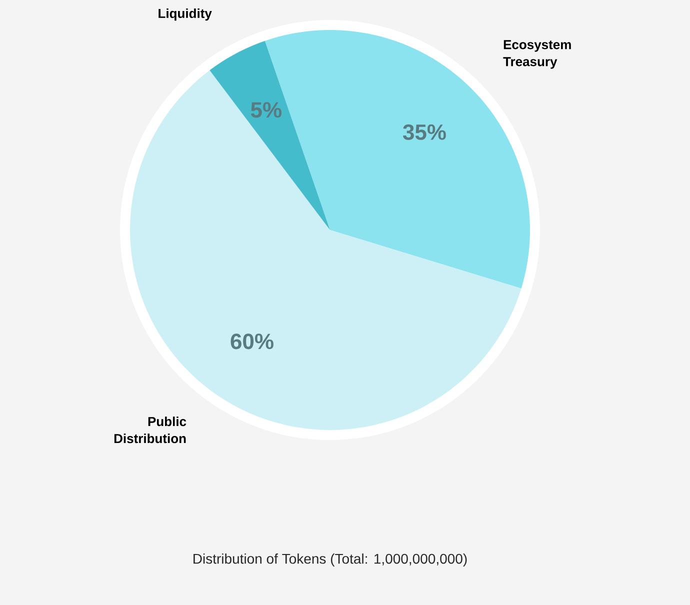 The width and height of the screenshot is (690, 605). I want to click on text: Distribution of Tokens (Total: 1,000,000,000), so click(330, 560).